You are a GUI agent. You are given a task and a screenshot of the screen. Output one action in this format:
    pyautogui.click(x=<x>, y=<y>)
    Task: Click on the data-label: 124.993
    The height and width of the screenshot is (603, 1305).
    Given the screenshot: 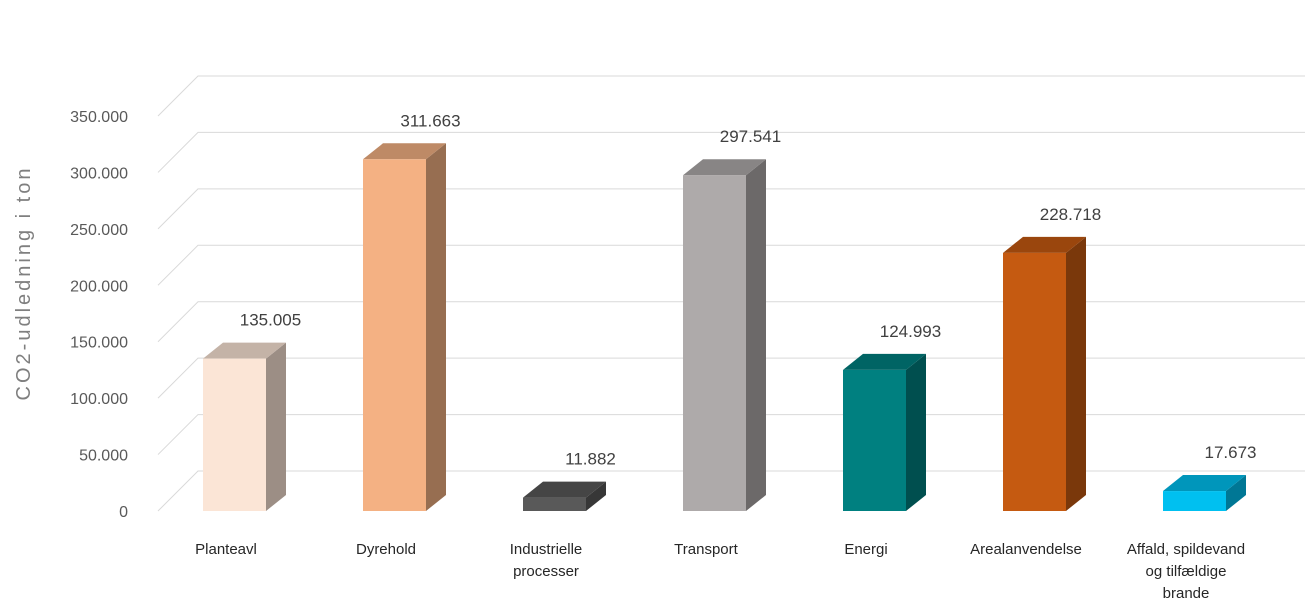 What is the action you would take?
    pyautogui.click(x=910, y=331)
    